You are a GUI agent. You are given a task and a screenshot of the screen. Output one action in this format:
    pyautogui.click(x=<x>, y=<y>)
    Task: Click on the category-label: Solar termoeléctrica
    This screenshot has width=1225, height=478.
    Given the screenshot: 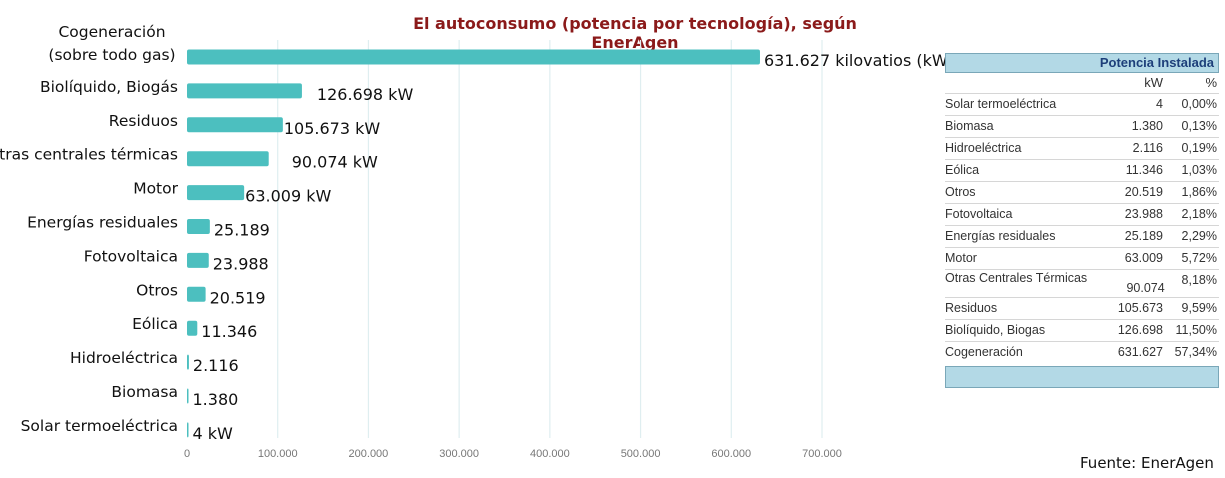 What is the action you would take?
    pyautogui.click(x=99, y=426)
    